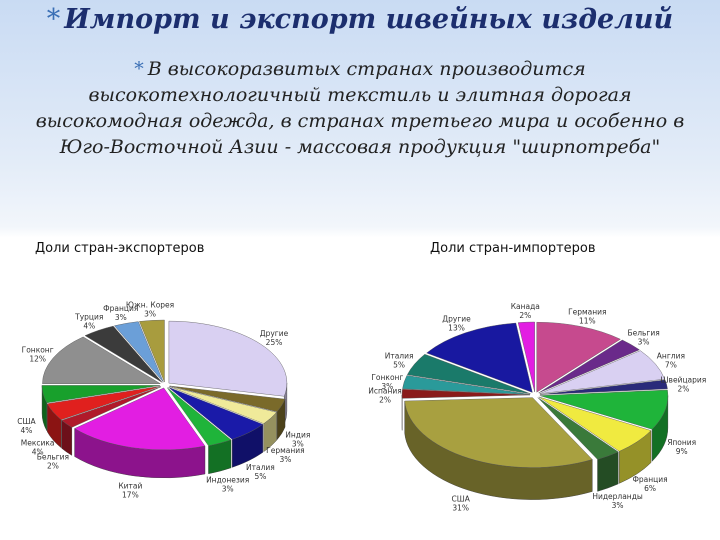 The height and width of the screenshot is (540, 720). What do you see at coordinates (671, 356) in the screenshot?
I see `category-label: Англия` at bounding box center [671, 356].